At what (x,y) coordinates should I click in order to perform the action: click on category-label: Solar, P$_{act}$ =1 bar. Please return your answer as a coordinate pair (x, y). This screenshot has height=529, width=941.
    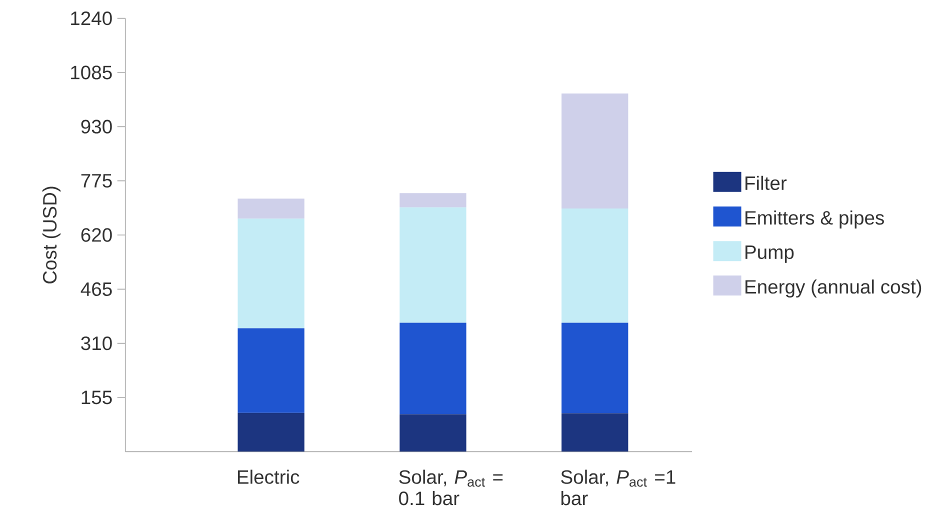
    Looking at the image, I should click on (618, 488).